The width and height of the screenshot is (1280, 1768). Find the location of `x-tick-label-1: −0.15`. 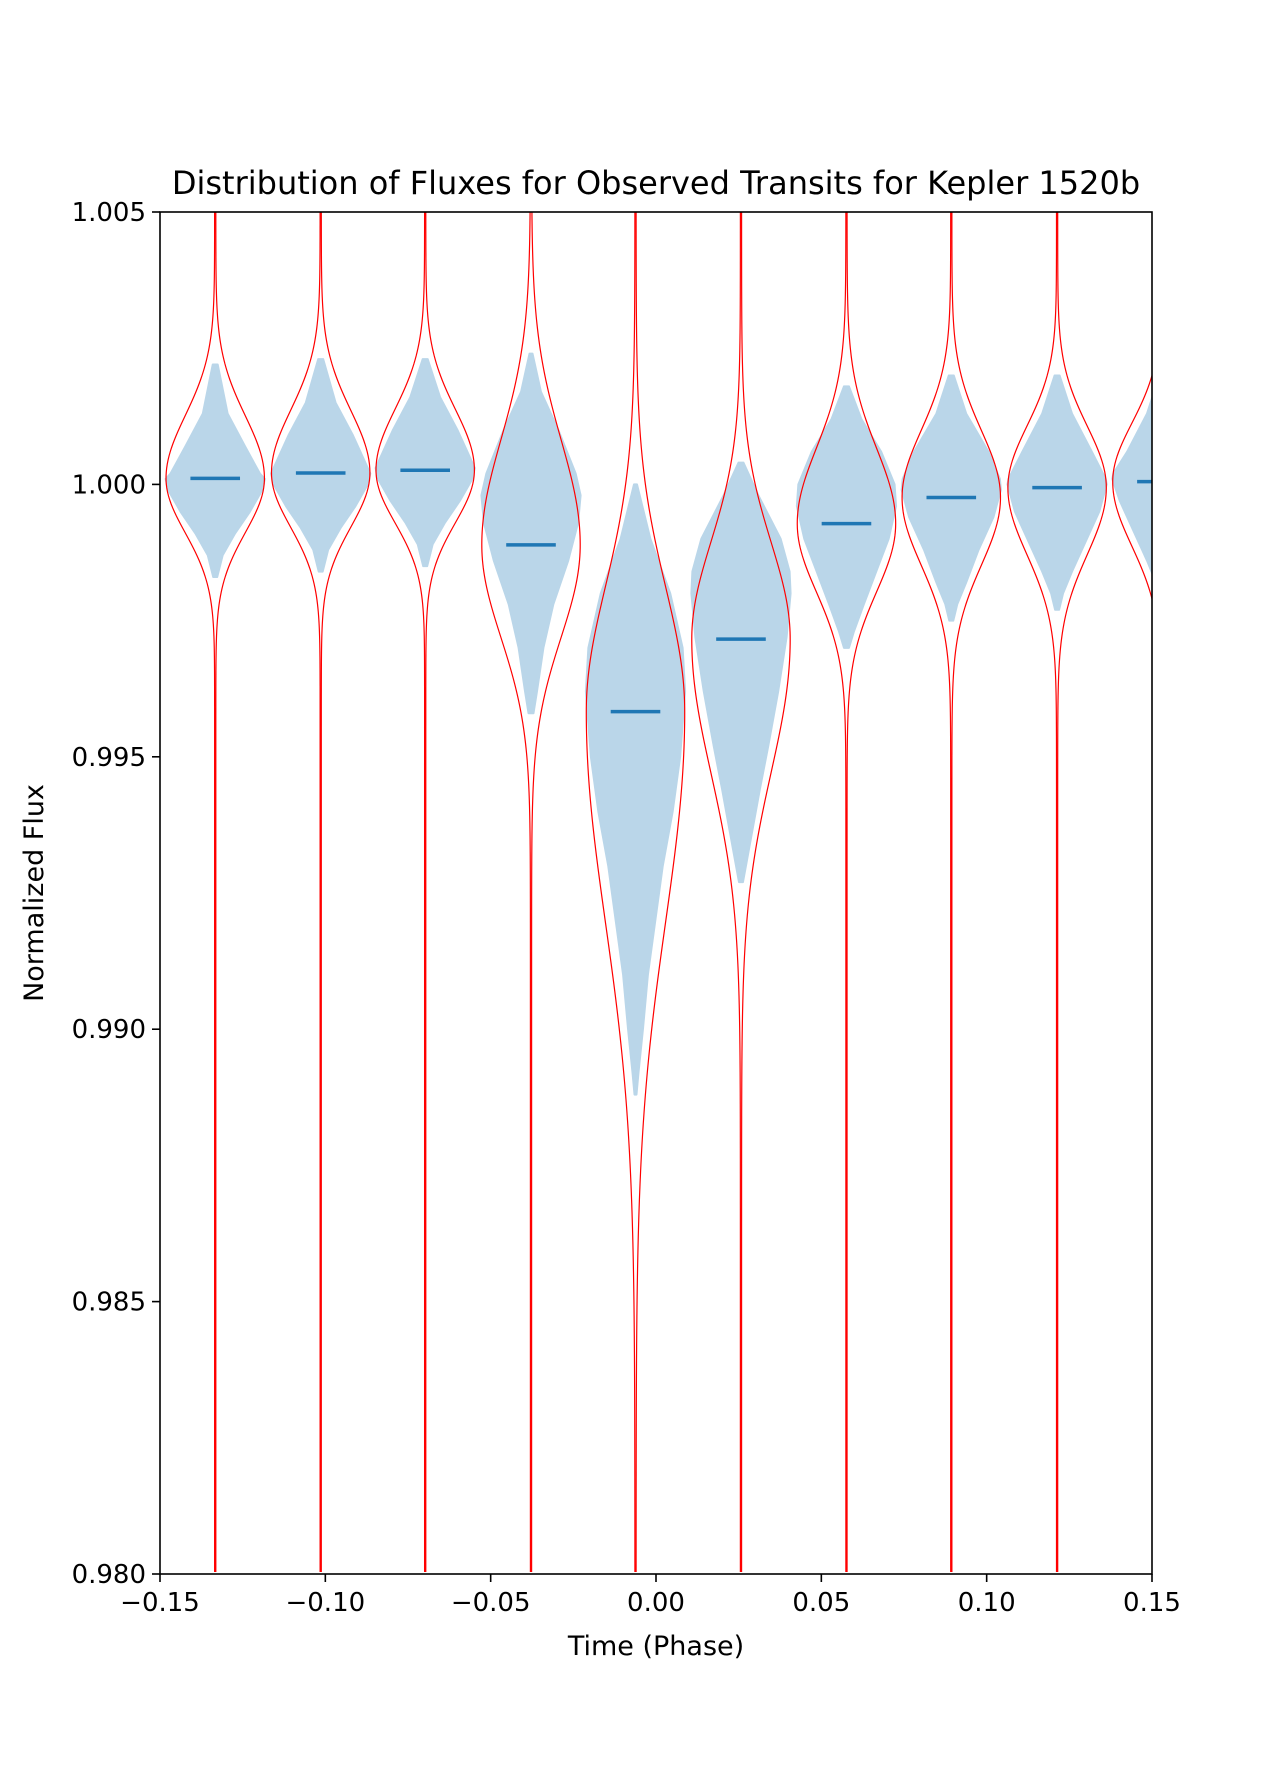

x-tick-label-1: −0.15 is located at coordinates (160, 1603).